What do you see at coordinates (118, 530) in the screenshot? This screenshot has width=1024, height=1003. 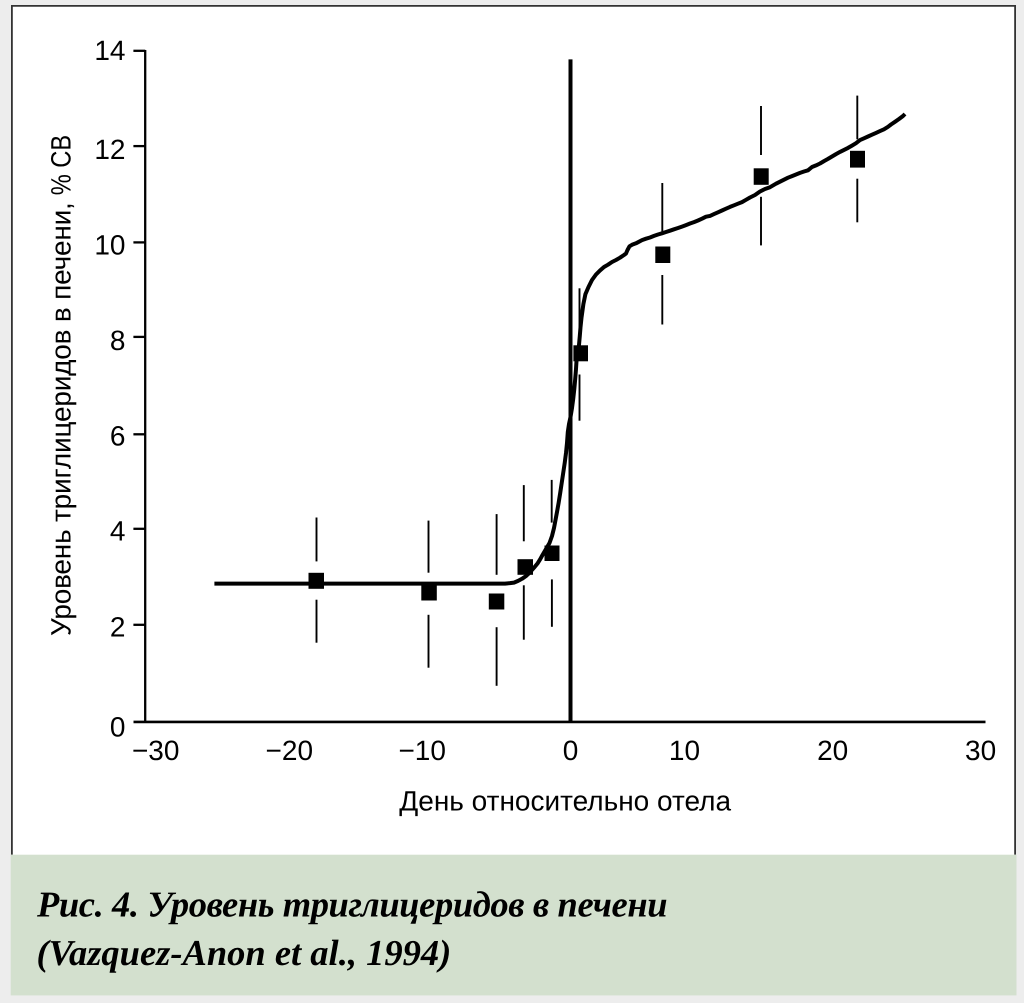 I see `svg-text: 4` at bounding box center [118, 530].